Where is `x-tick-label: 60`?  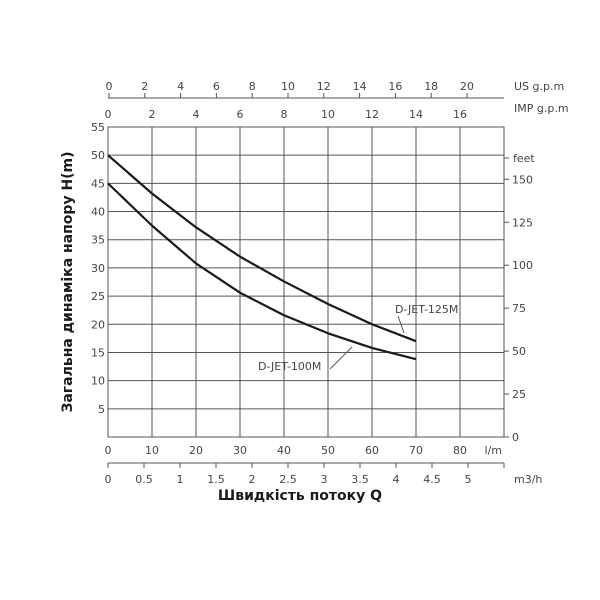 x-tick-label: 60 is located at coordinates (372, 450).